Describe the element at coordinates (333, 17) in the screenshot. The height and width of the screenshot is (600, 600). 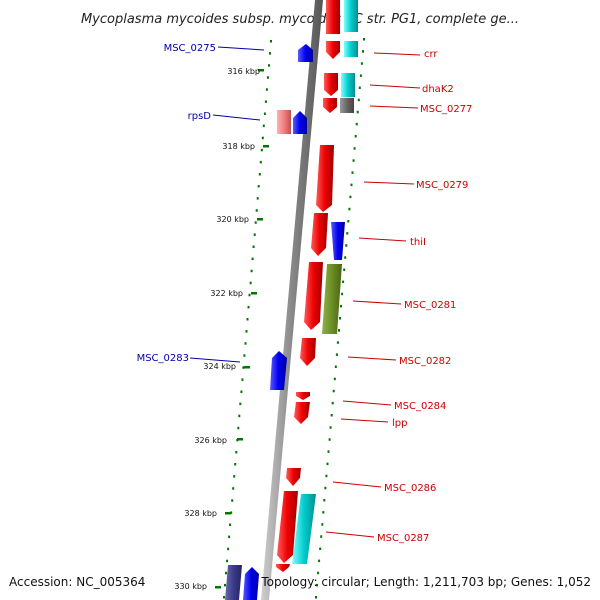
I see `gene-red-top-box` at that location.